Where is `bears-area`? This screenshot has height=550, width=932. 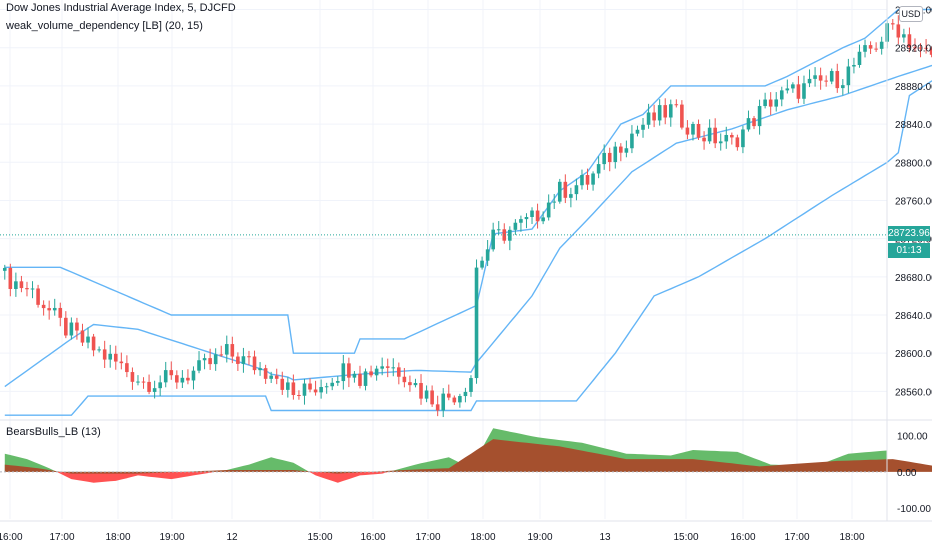
bears-area is located at coordinates (468, 456).